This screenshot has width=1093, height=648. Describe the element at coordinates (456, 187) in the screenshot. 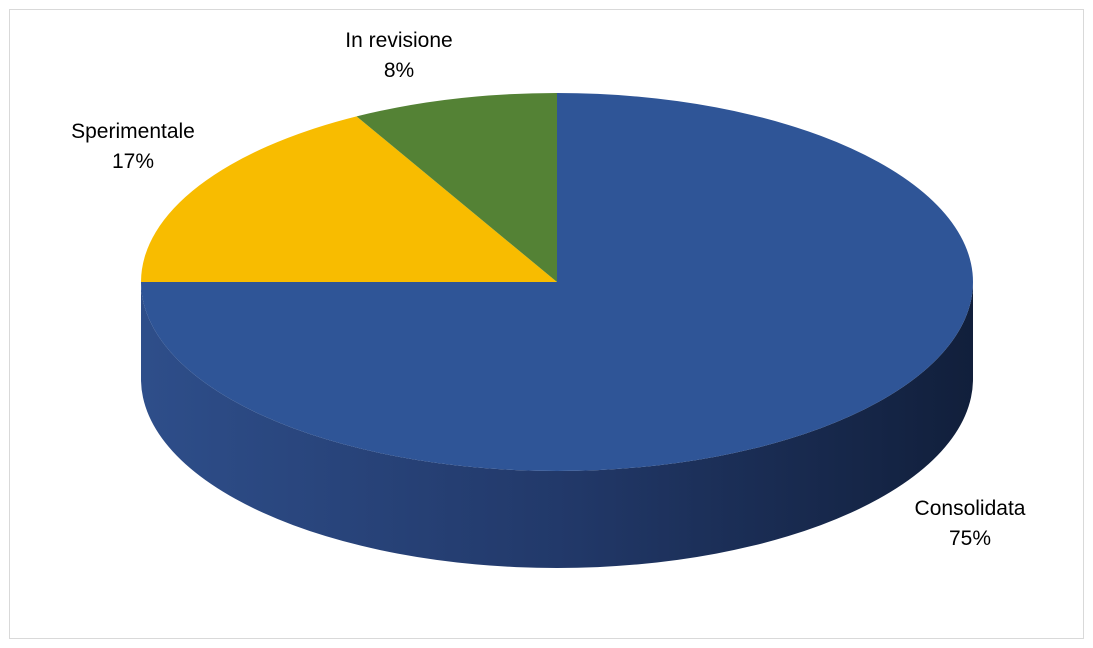

I see `pie-slice-in-revisione` at that location.